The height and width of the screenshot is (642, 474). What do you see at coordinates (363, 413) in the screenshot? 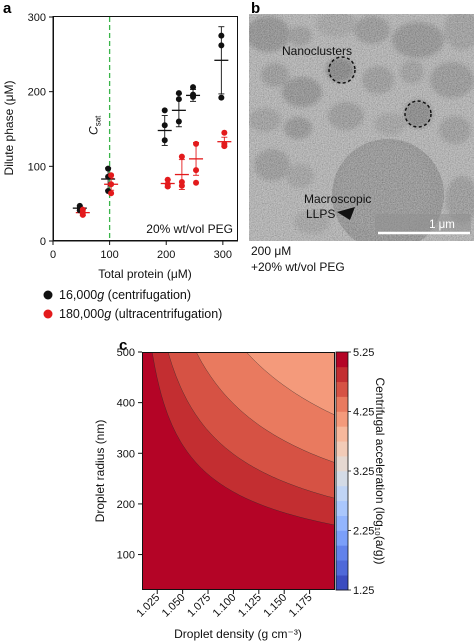
I see `colorbar-tick-label: 4.25` at bounding box center [363, 413].